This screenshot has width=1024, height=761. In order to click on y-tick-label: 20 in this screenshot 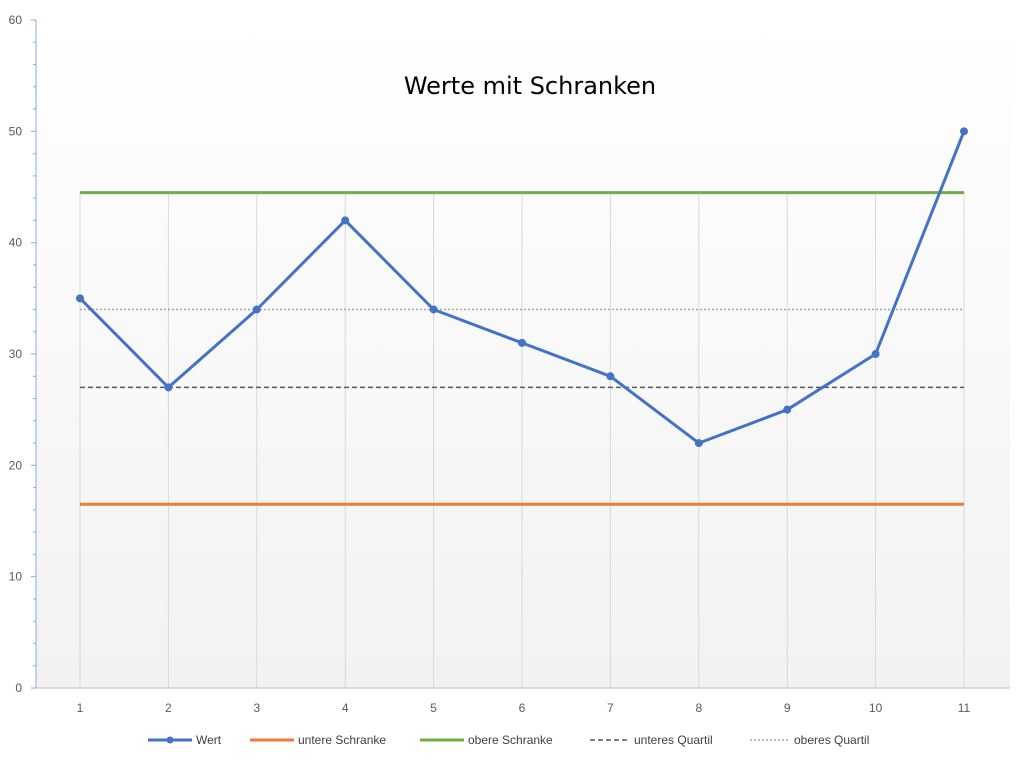, I will do `click(16, 465)`.